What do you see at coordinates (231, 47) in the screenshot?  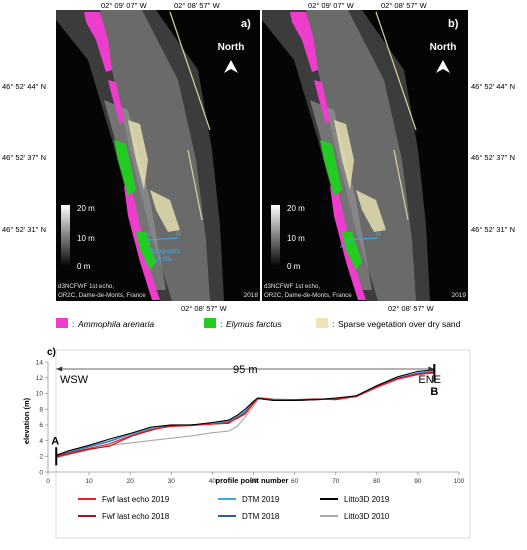 I see `north-label: North` at bounding box center [231, 47].